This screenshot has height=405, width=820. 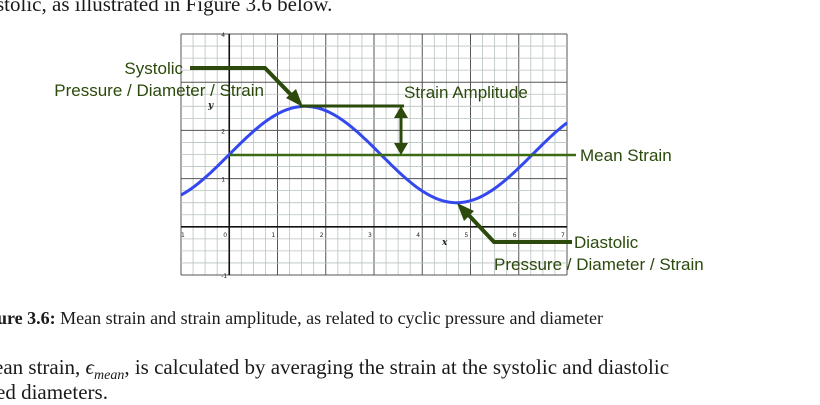 I want to click on x-tick-label: 7, so click(x=563, y=235).